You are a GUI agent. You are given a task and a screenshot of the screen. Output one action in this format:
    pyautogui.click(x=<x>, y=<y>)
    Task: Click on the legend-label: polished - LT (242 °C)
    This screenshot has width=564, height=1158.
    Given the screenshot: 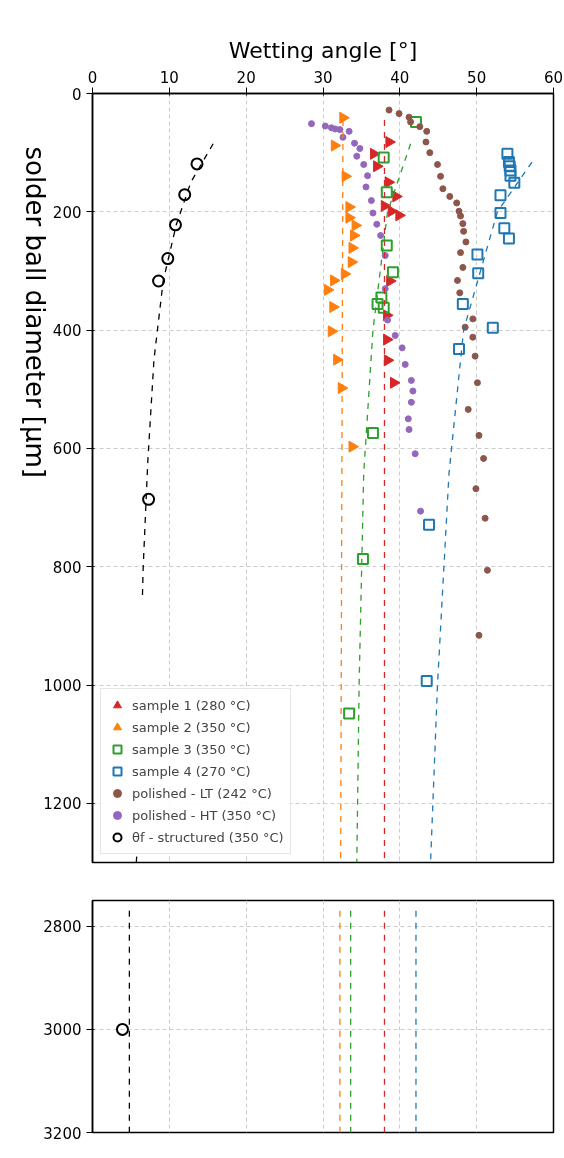 What is the action you would take?
    pyautogui.click(x=202, y=793)
    